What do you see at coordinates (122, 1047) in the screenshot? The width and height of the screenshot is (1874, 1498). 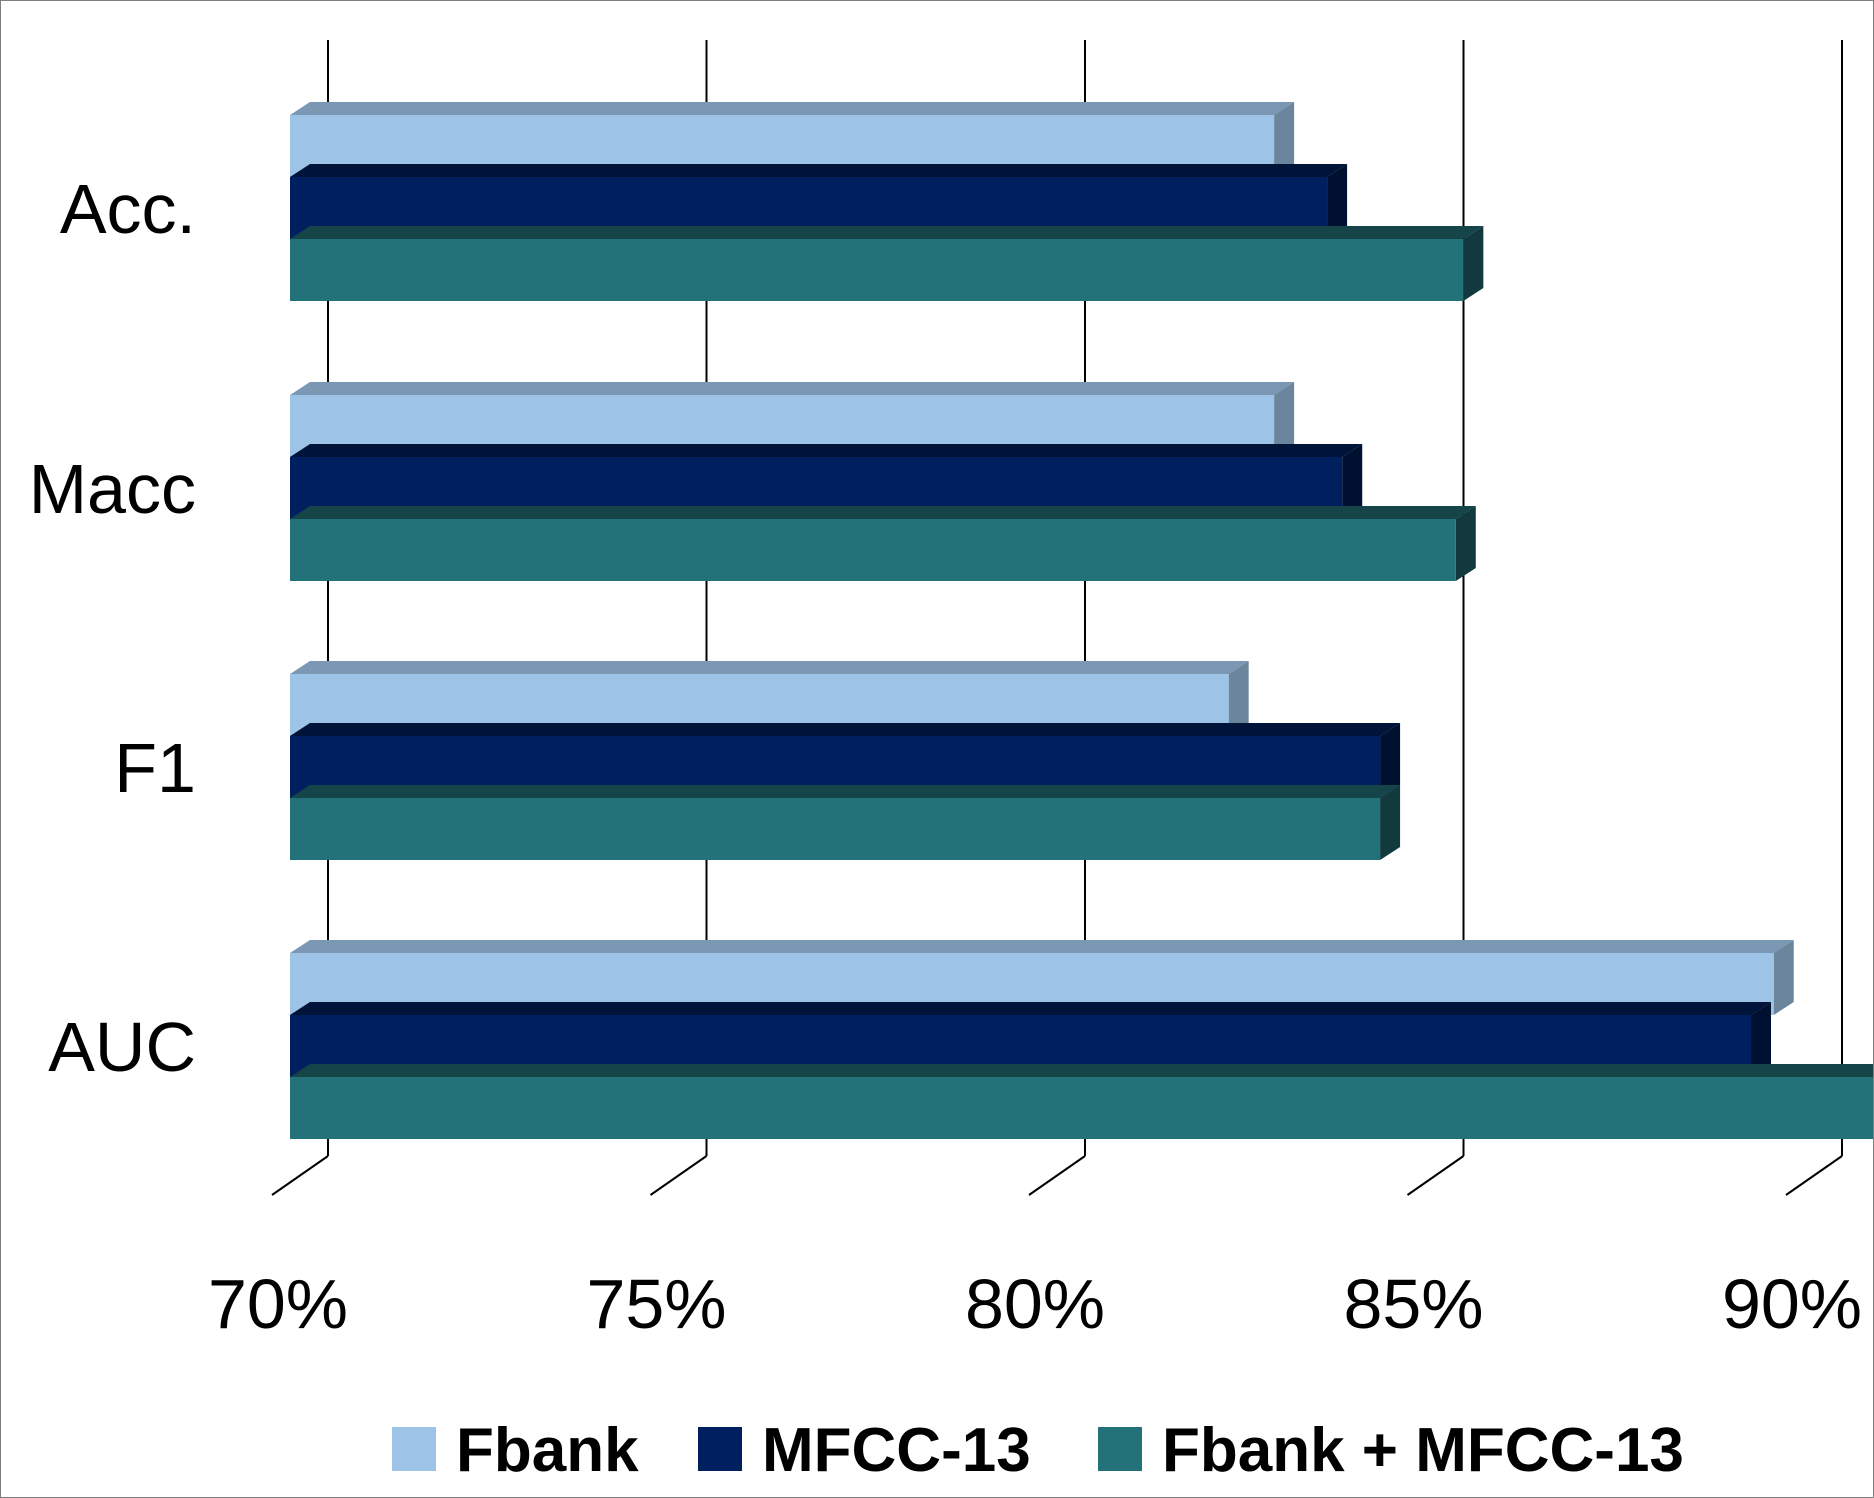 I see `category-label: AUC` at bounding box center [122, 1047].